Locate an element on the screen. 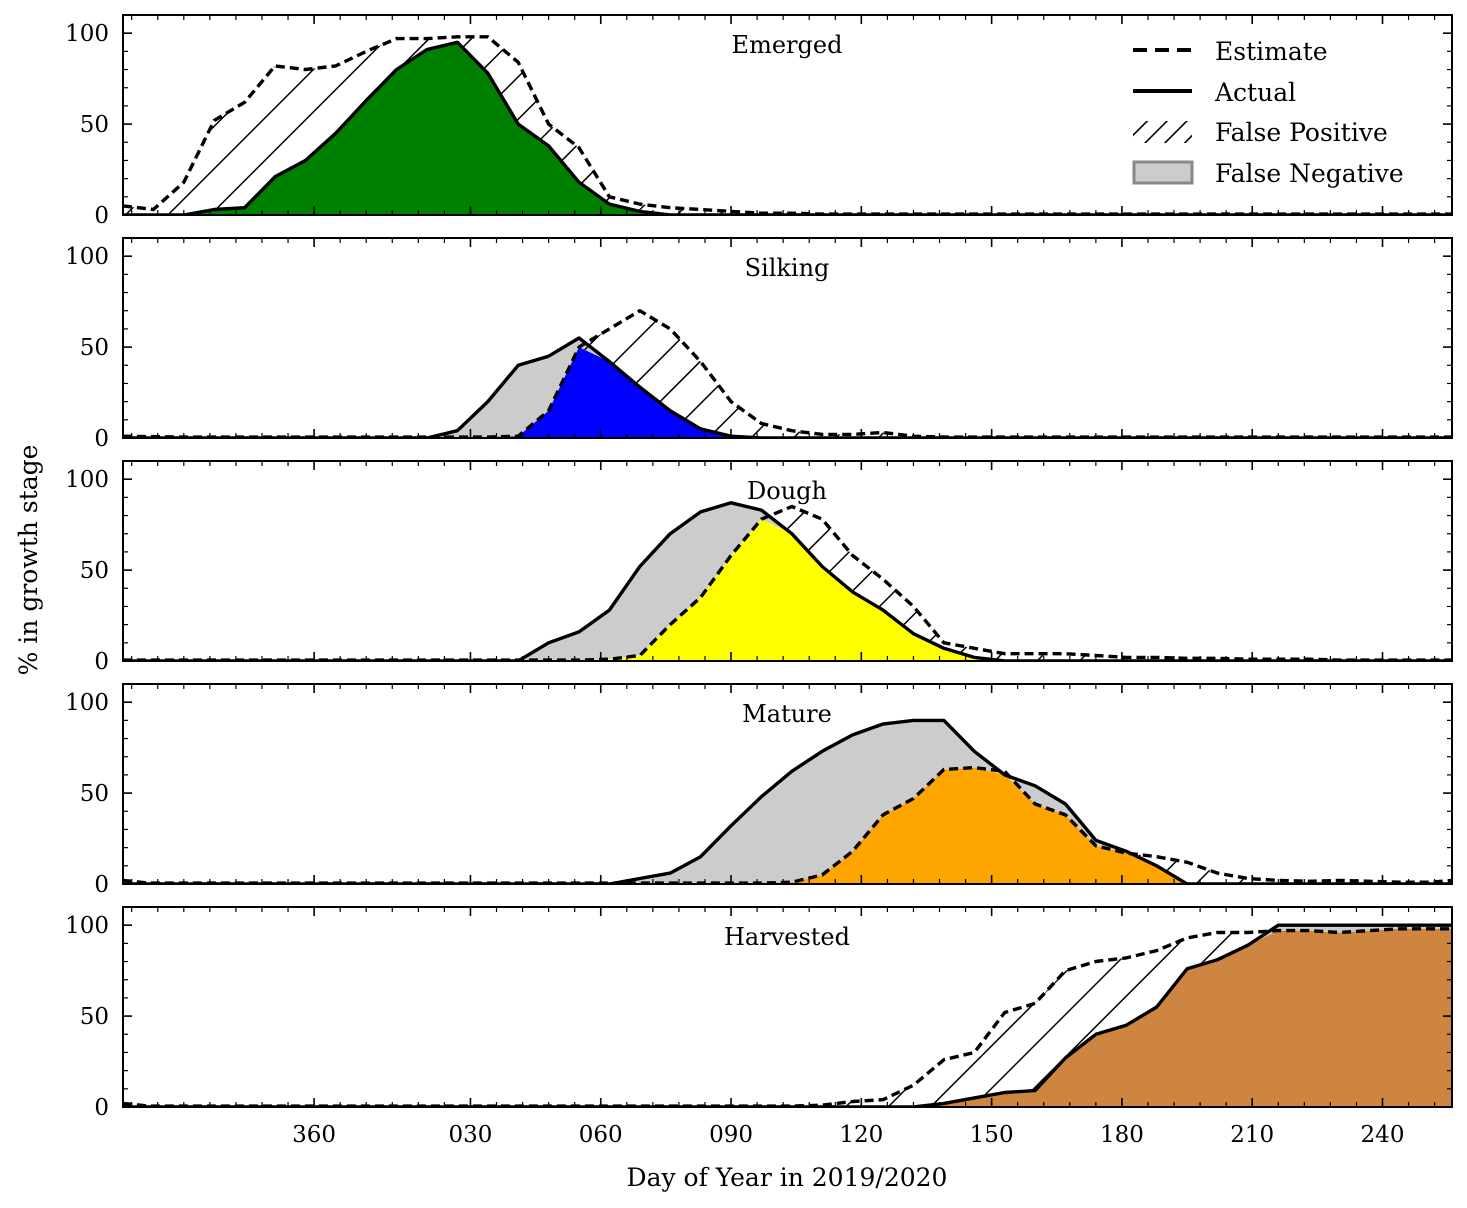  panel-title: Dough is located at coordinates (787, 491).